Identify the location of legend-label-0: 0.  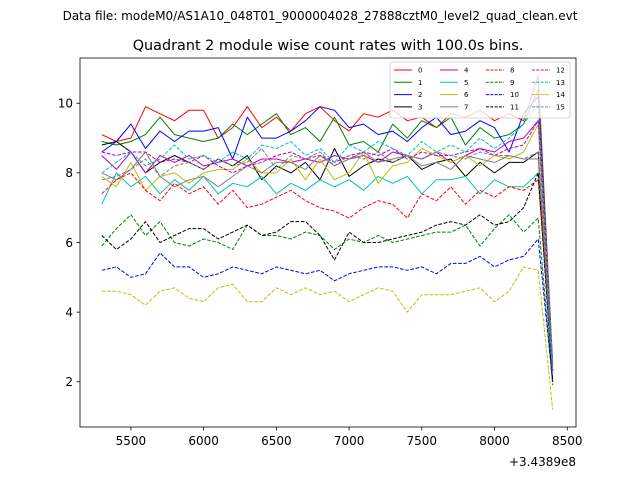
(420, 71).